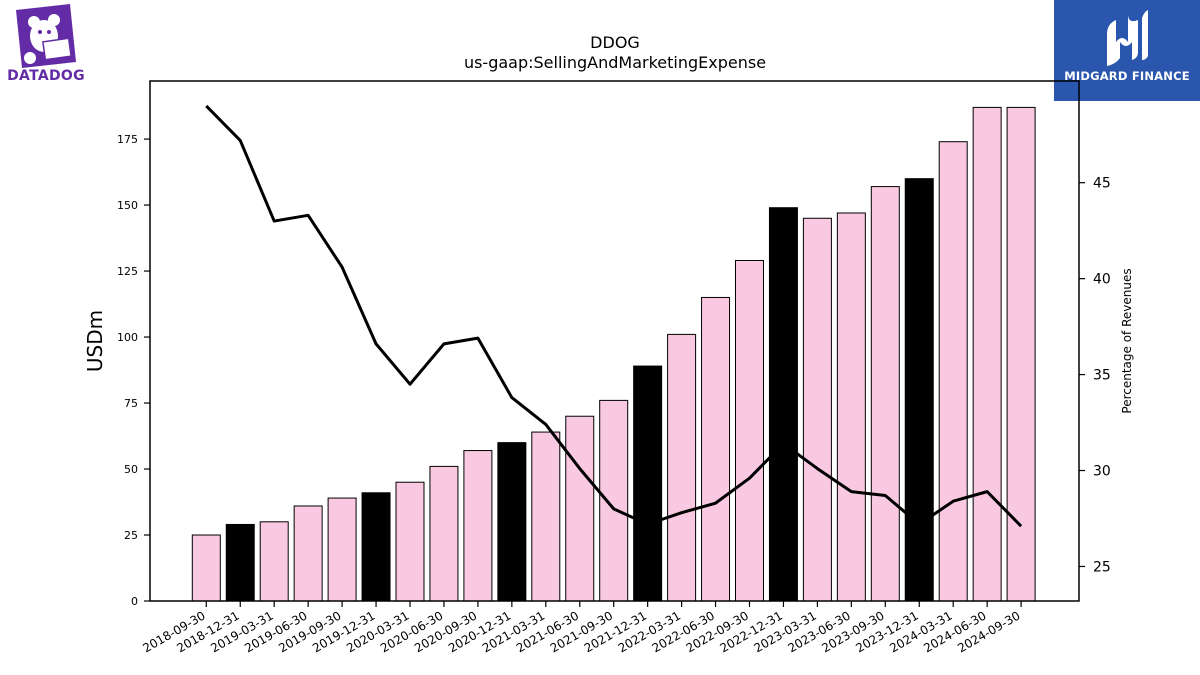  Describe the element at coordinates (46, 36) in the screenshot. I see `datadog-dog-icon` at that location.